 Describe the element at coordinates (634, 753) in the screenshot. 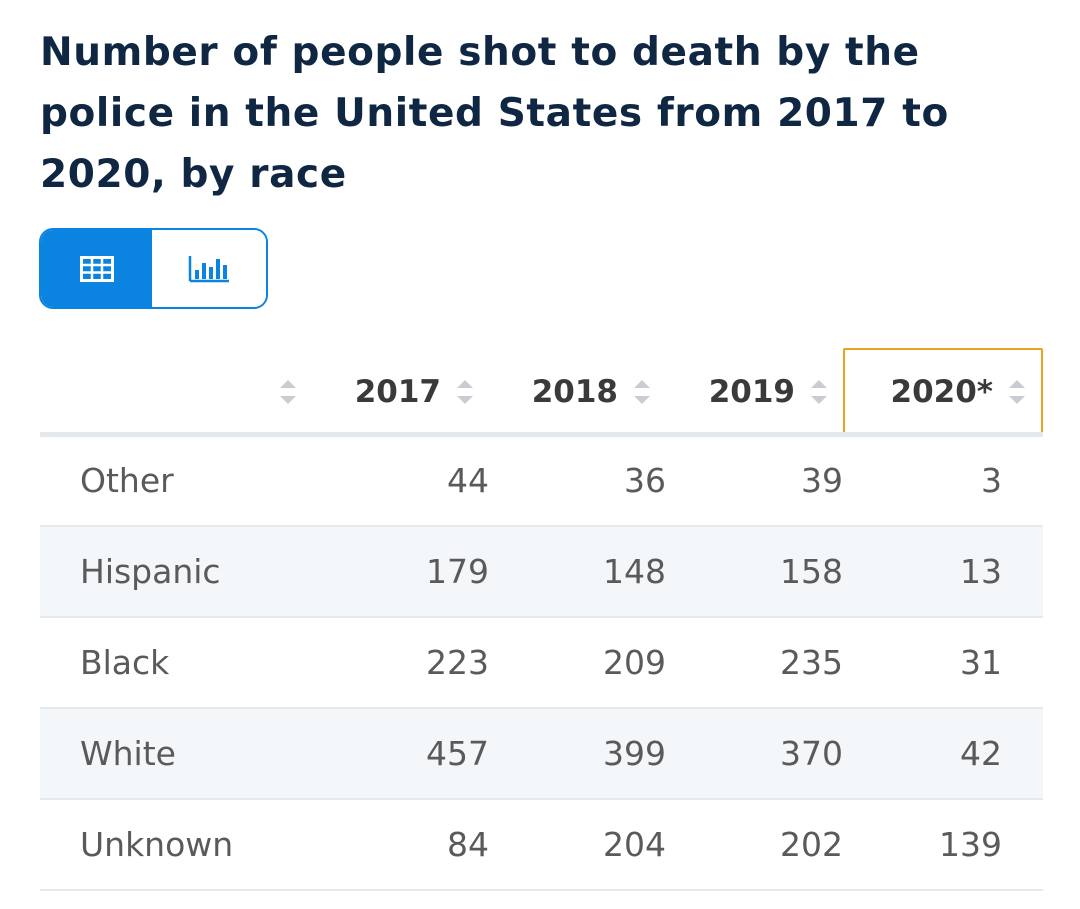

I see `table-cell: 399` at that location.